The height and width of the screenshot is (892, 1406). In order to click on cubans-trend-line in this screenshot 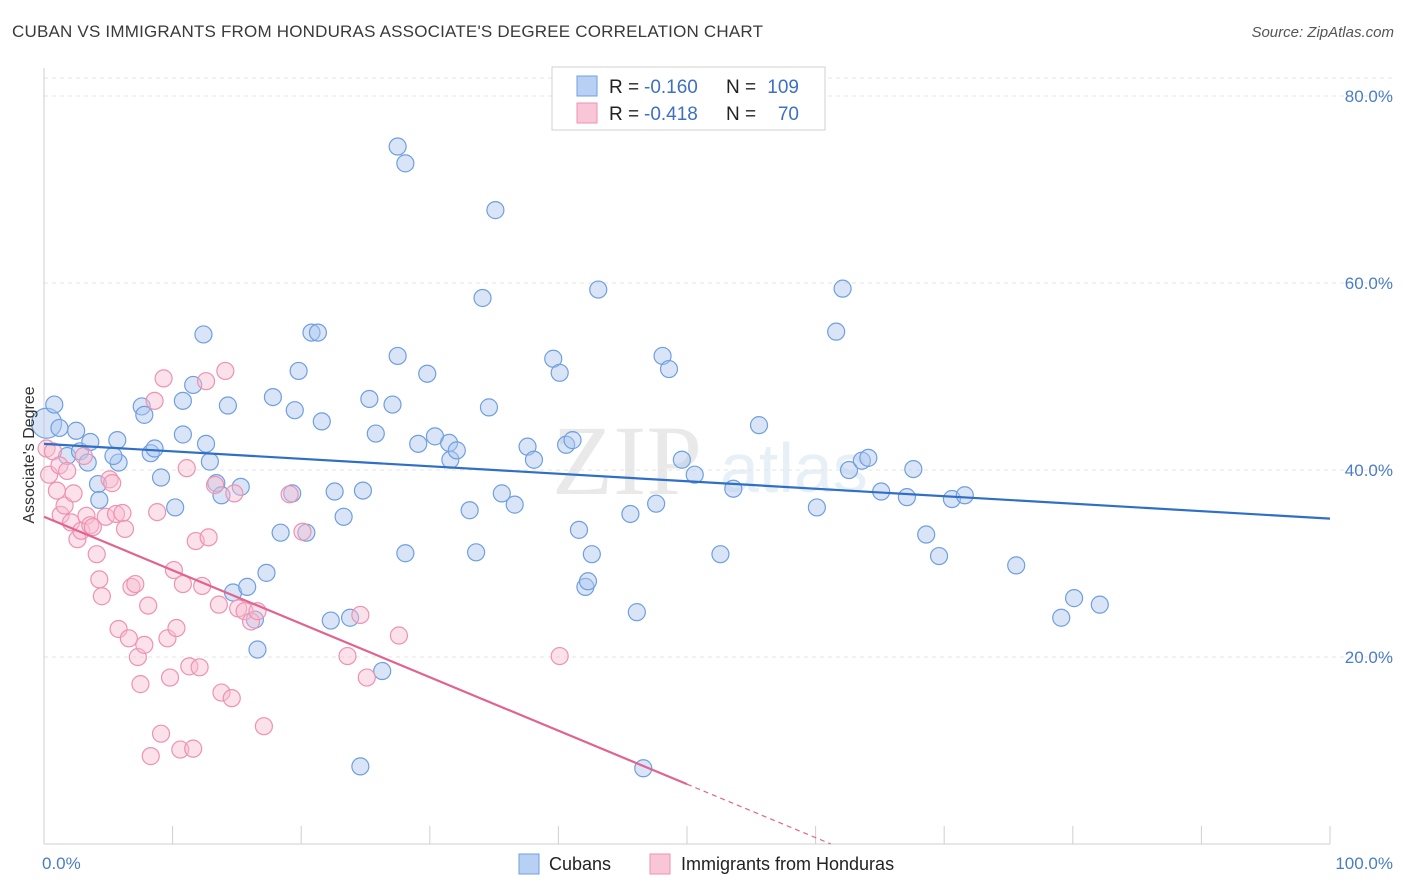, I will do `click(687, 481)`.